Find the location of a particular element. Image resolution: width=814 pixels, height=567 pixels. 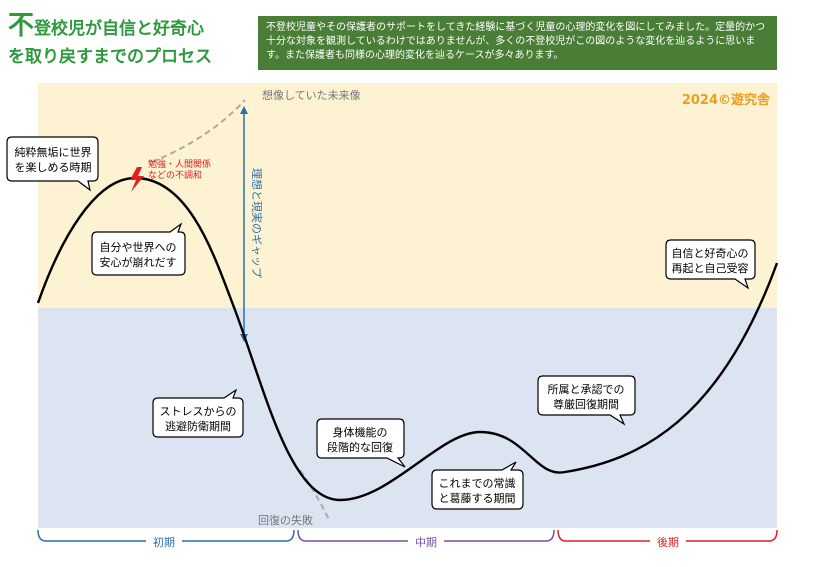

bubble-security-collapse: 自分や世界への 安心が崩れだす is located at coordinates (138, 249).